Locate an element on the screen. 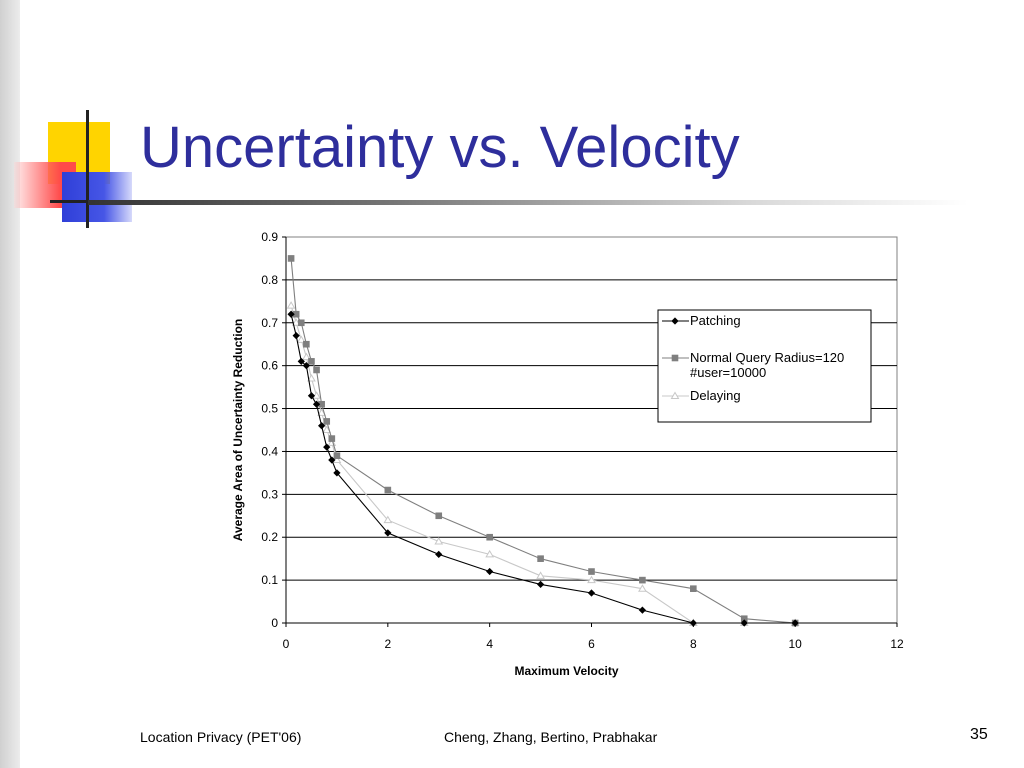  y-axis-label: Average Area of Uncertainty Reduction is located at coordinates (238, 430).